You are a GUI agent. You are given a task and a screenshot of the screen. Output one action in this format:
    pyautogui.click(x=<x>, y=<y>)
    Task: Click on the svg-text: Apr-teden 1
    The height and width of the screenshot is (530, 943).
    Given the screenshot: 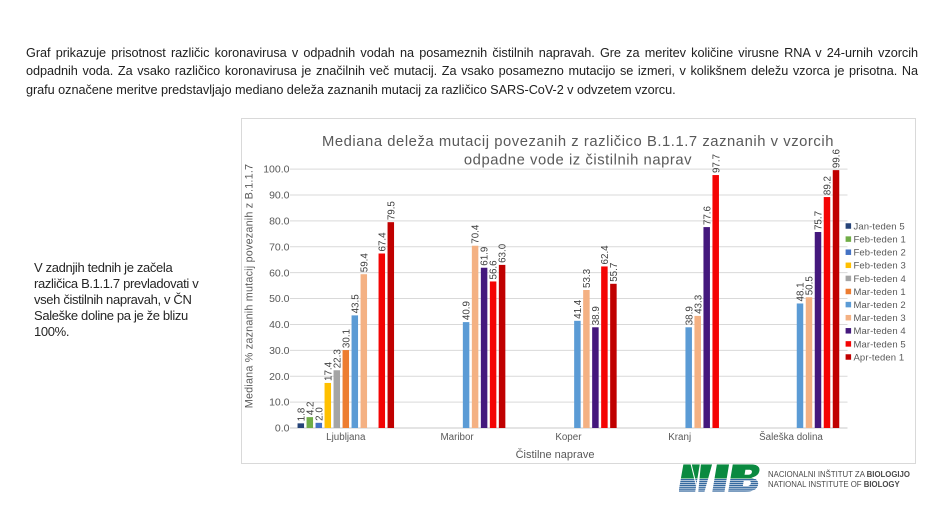 What is the action you would take?
    pyautogui.click(x=879, y=357)
    